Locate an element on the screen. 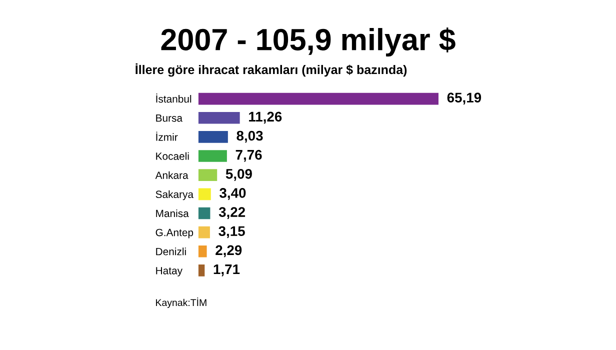 Image resolution: width=616 pixels, height=350 pixels. data-label: 3,40 is located at coordinates (233, 194).